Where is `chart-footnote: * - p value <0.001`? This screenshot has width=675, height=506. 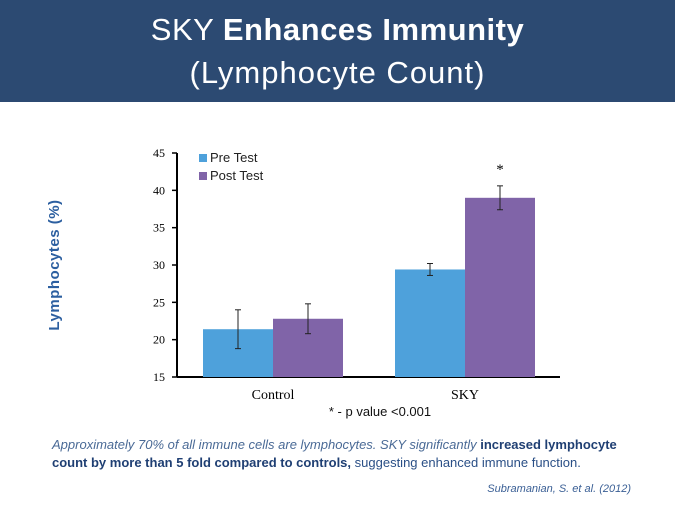
chart-footnote: * - p value <0.001 is located at coordinates (380, 411).